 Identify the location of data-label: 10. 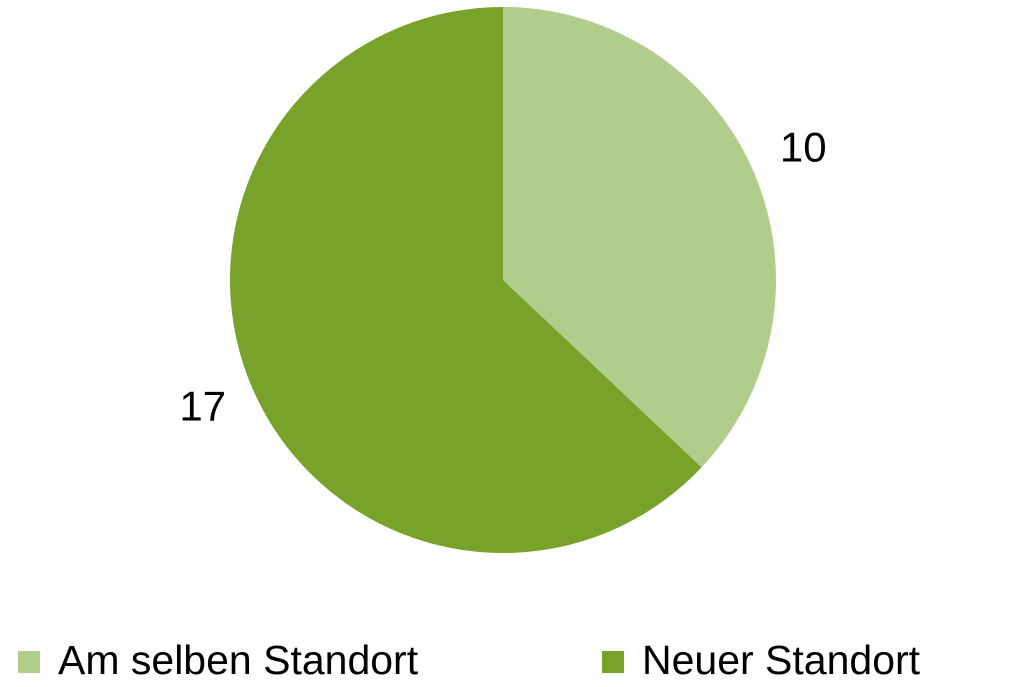
(803, 147).